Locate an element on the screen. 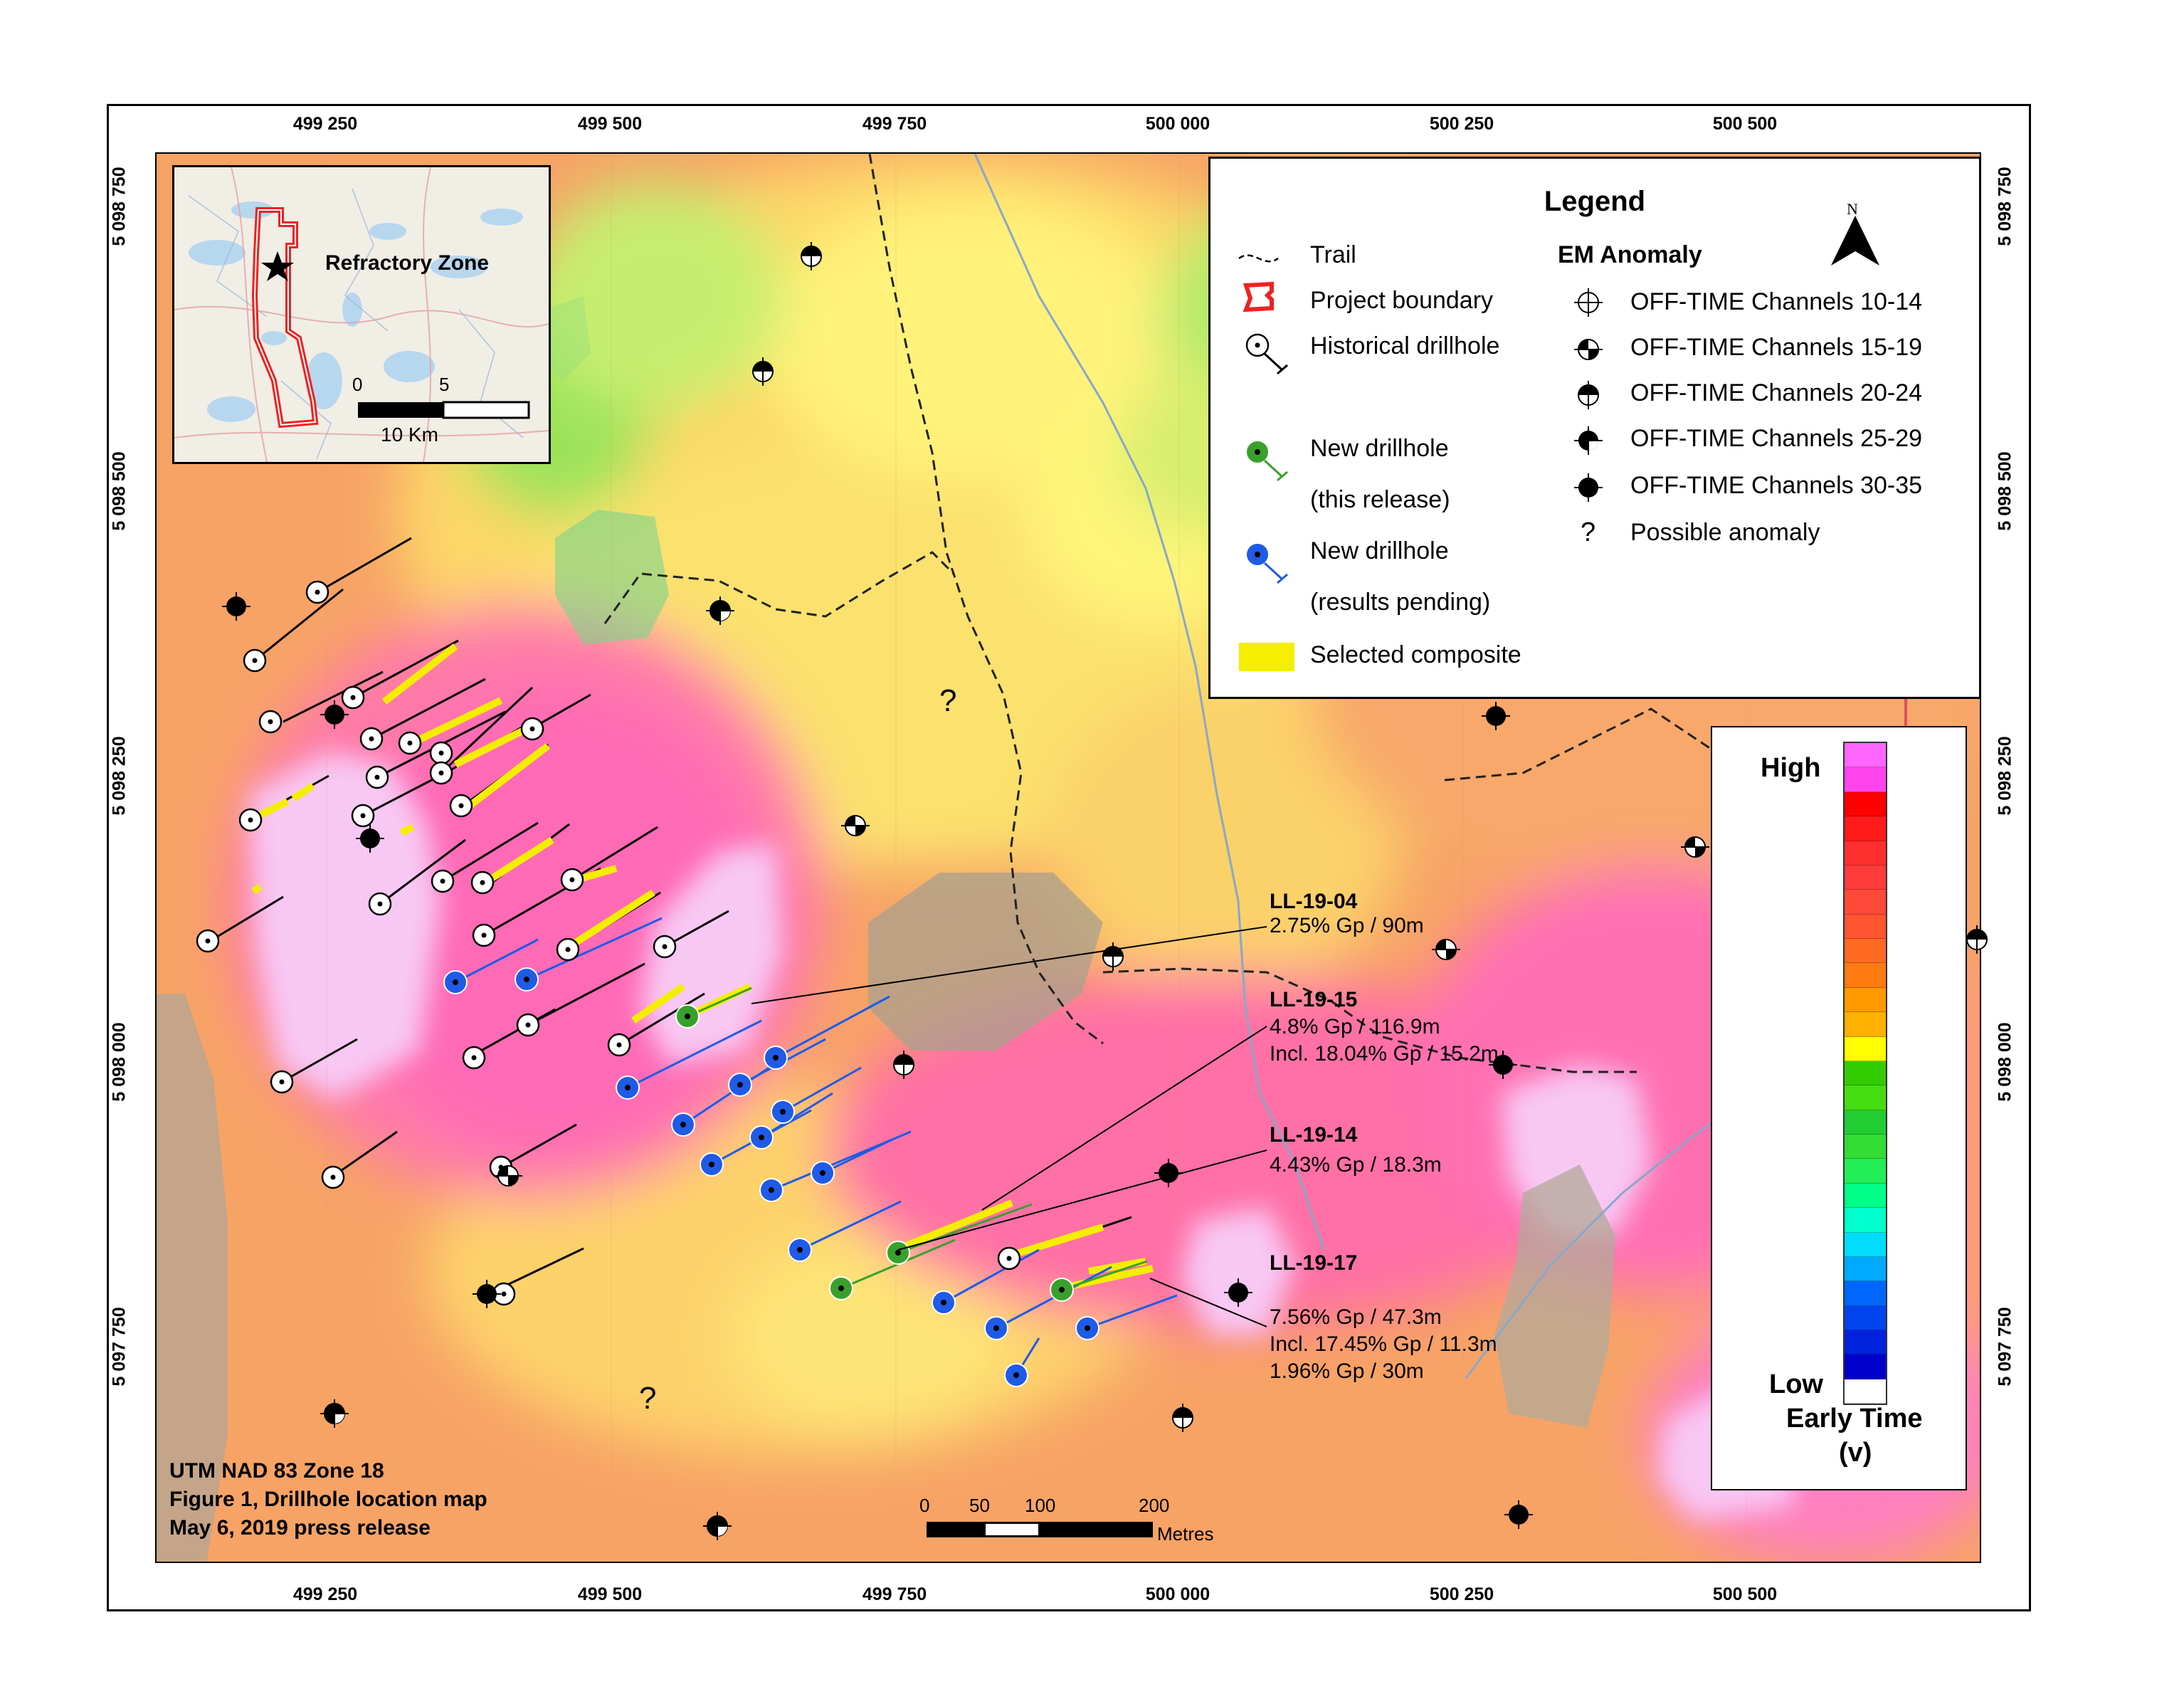 Image resolution: width=2184 pixels, height=1694 pixels. ramp-low-label: Low is located at coordinates (1796, 1384).